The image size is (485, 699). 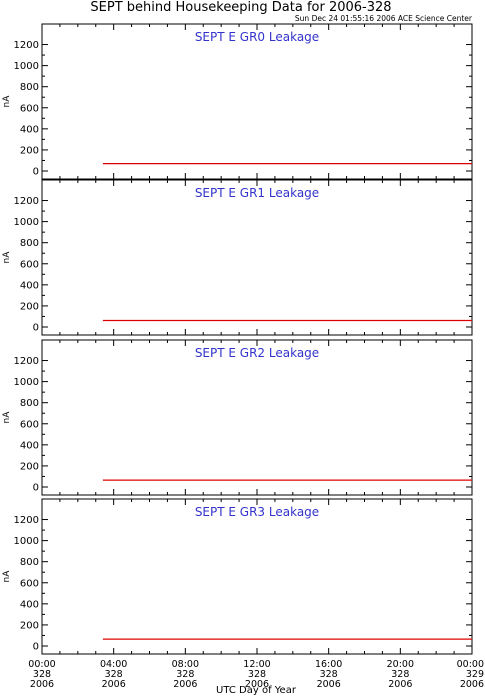 What do you see at coordinates (475, 674) in the screenshot?
I see `x-tick-label: 329` at bounding box center [475, 674].